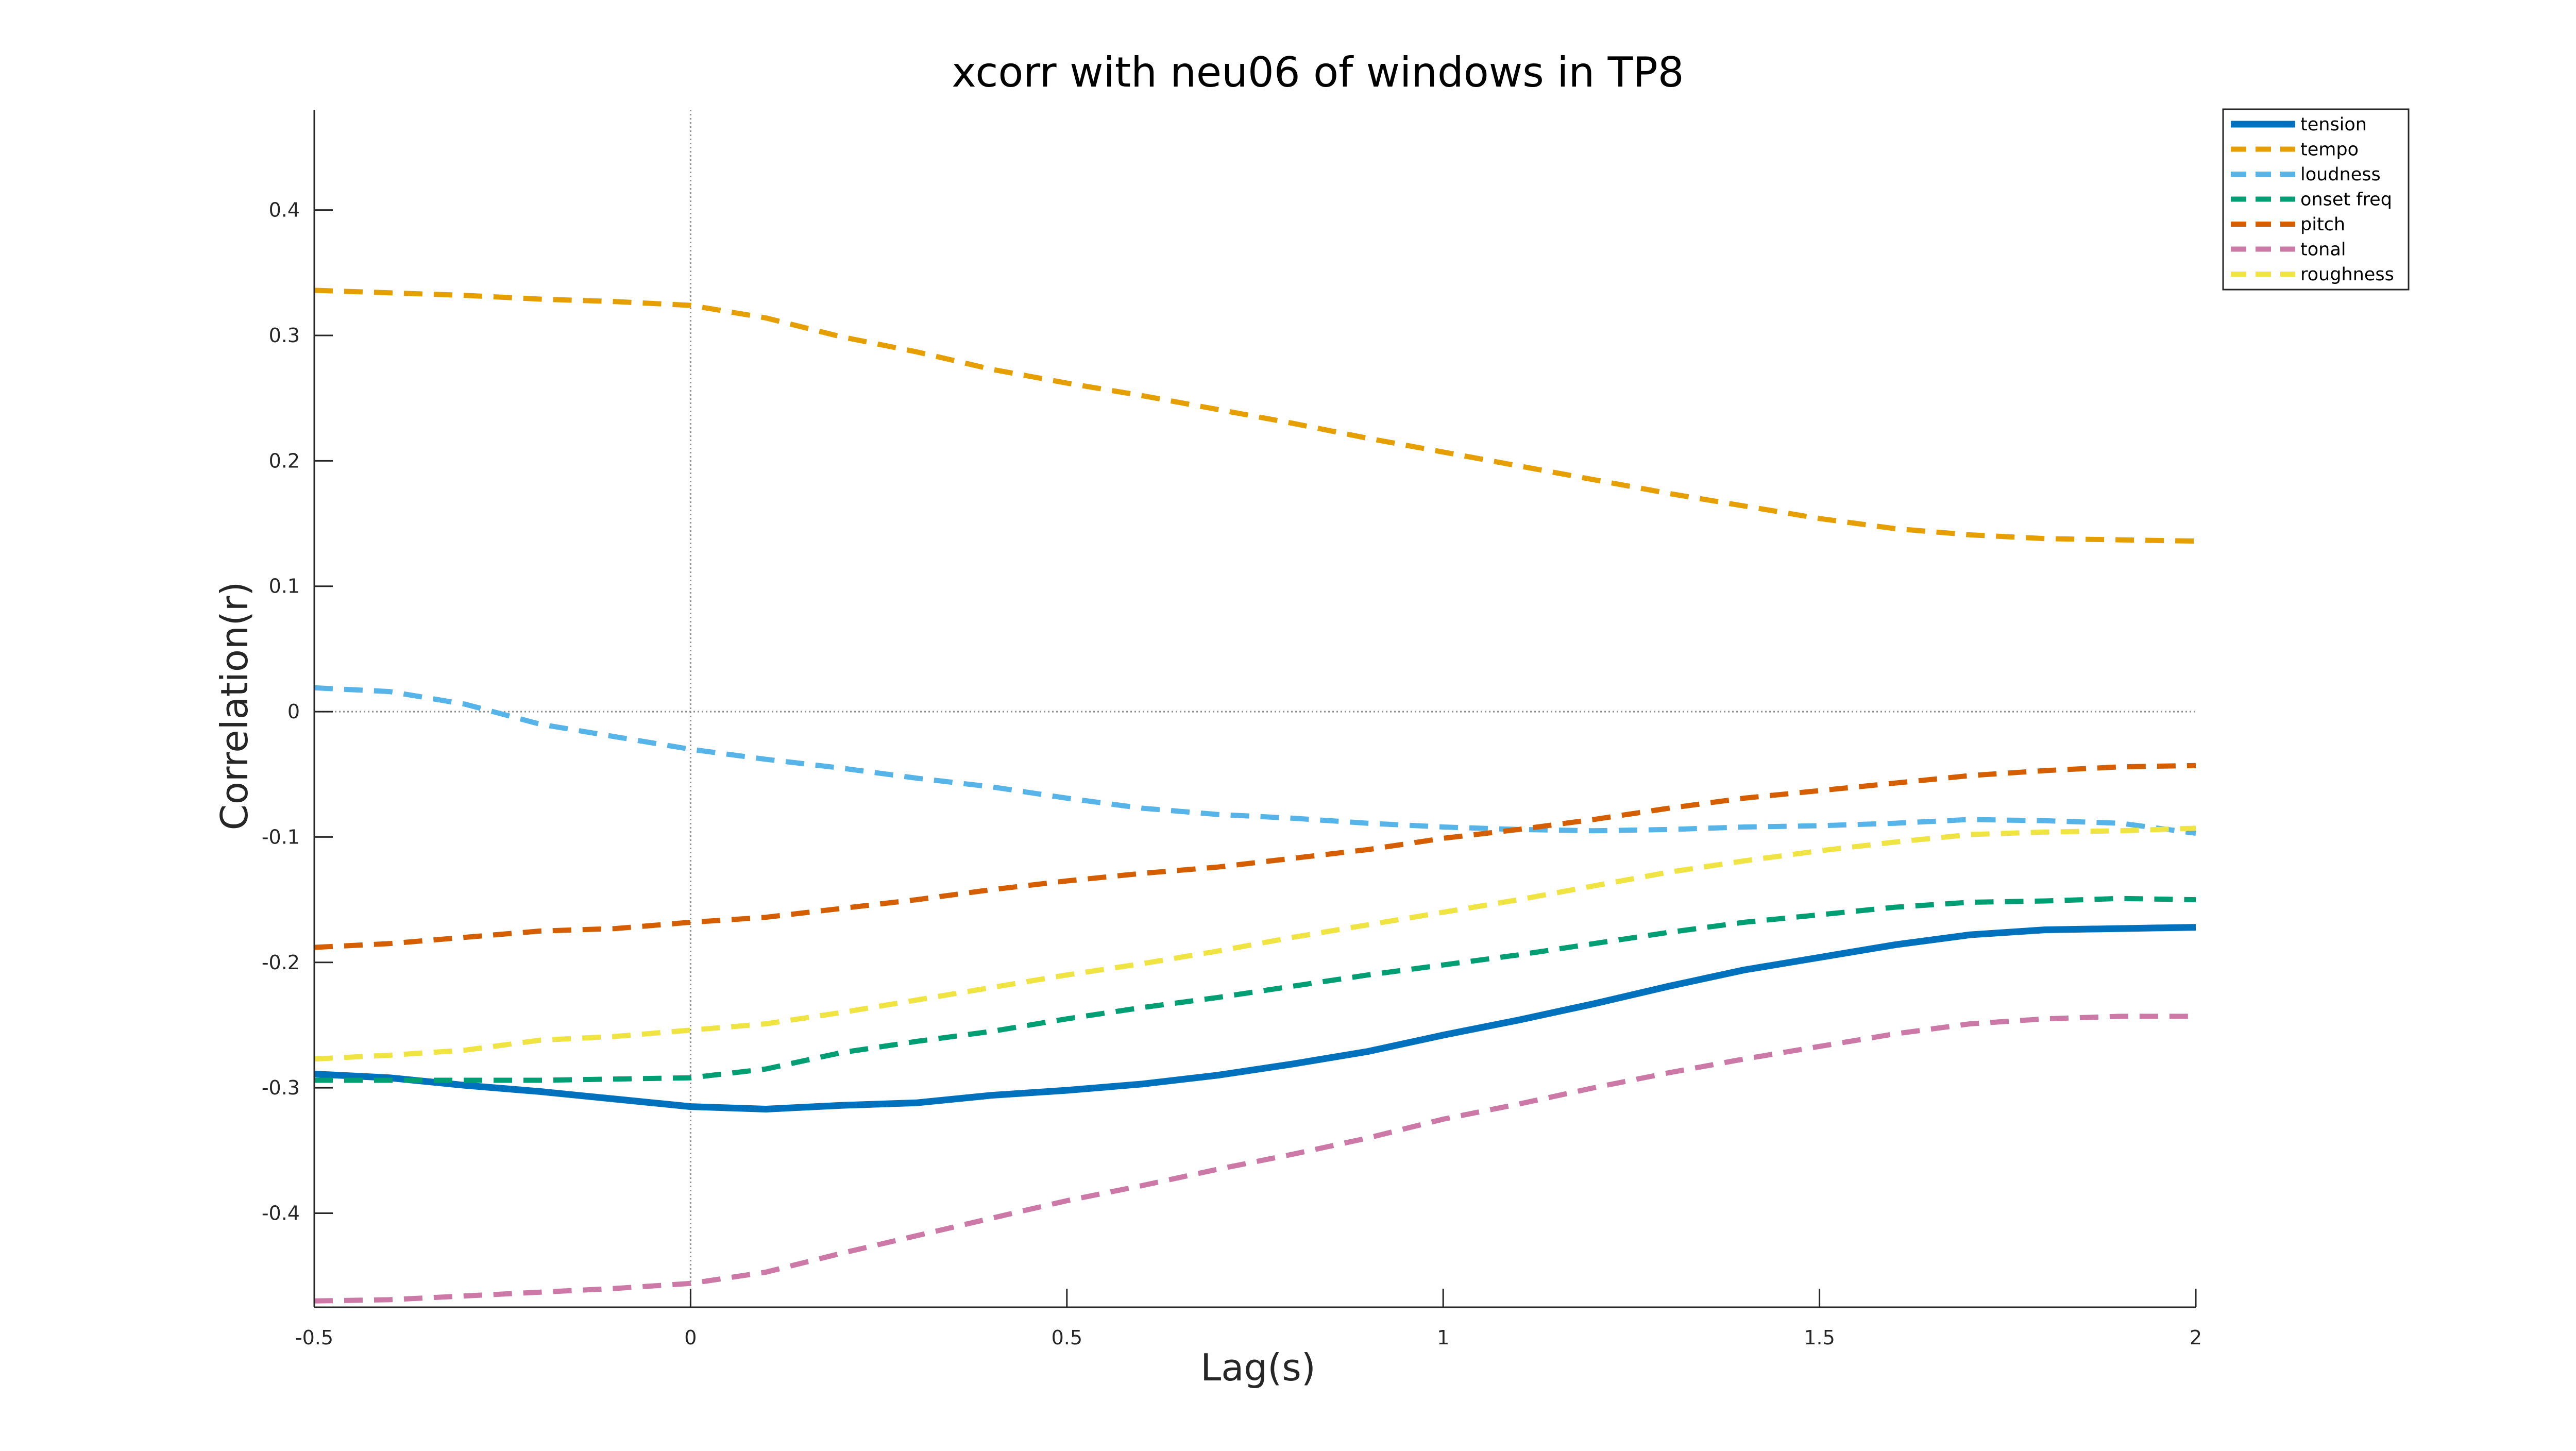 This screenshot has width=2576, height=1451. What do you see at coordinates (281, 836) in the screenshot?
I see `y-tick-label: -0.1` at bounding box center [281, 836].